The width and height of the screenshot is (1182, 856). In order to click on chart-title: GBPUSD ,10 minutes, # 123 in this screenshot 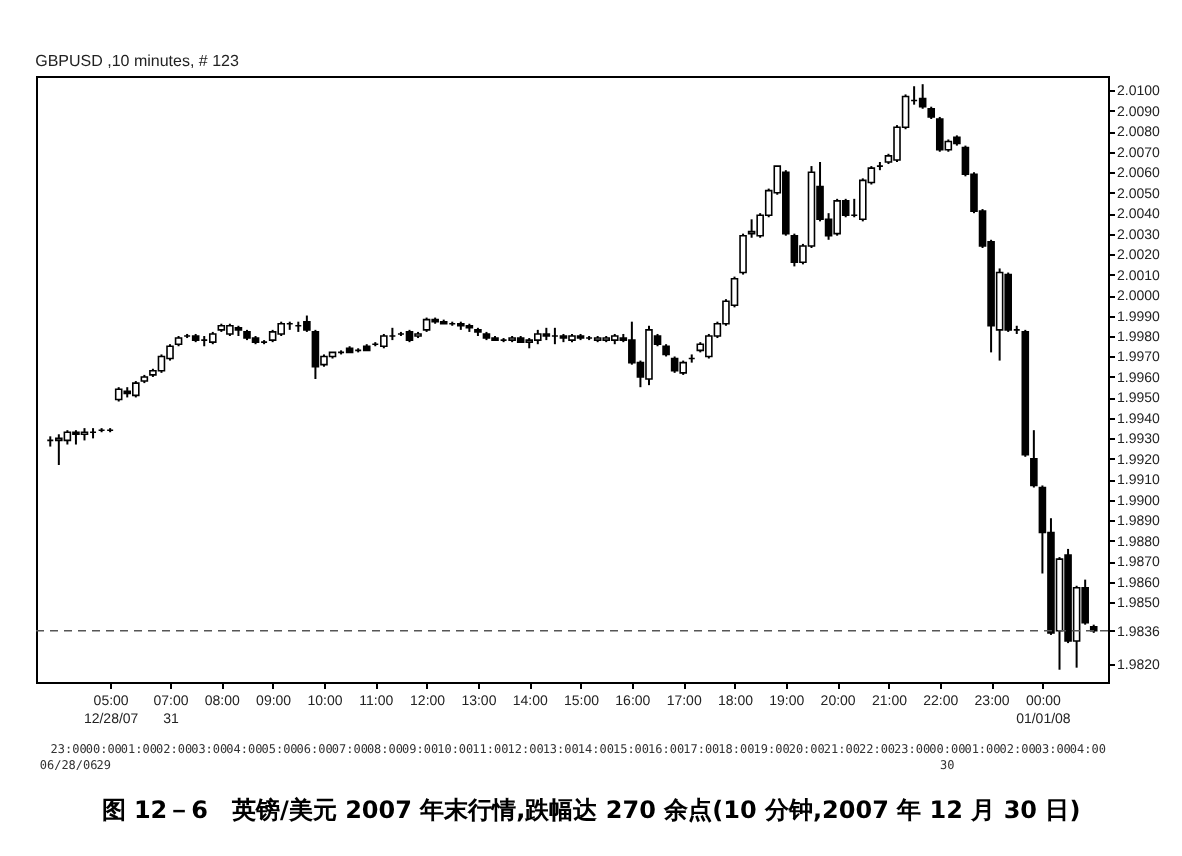, I will do `click(137, 61)`.